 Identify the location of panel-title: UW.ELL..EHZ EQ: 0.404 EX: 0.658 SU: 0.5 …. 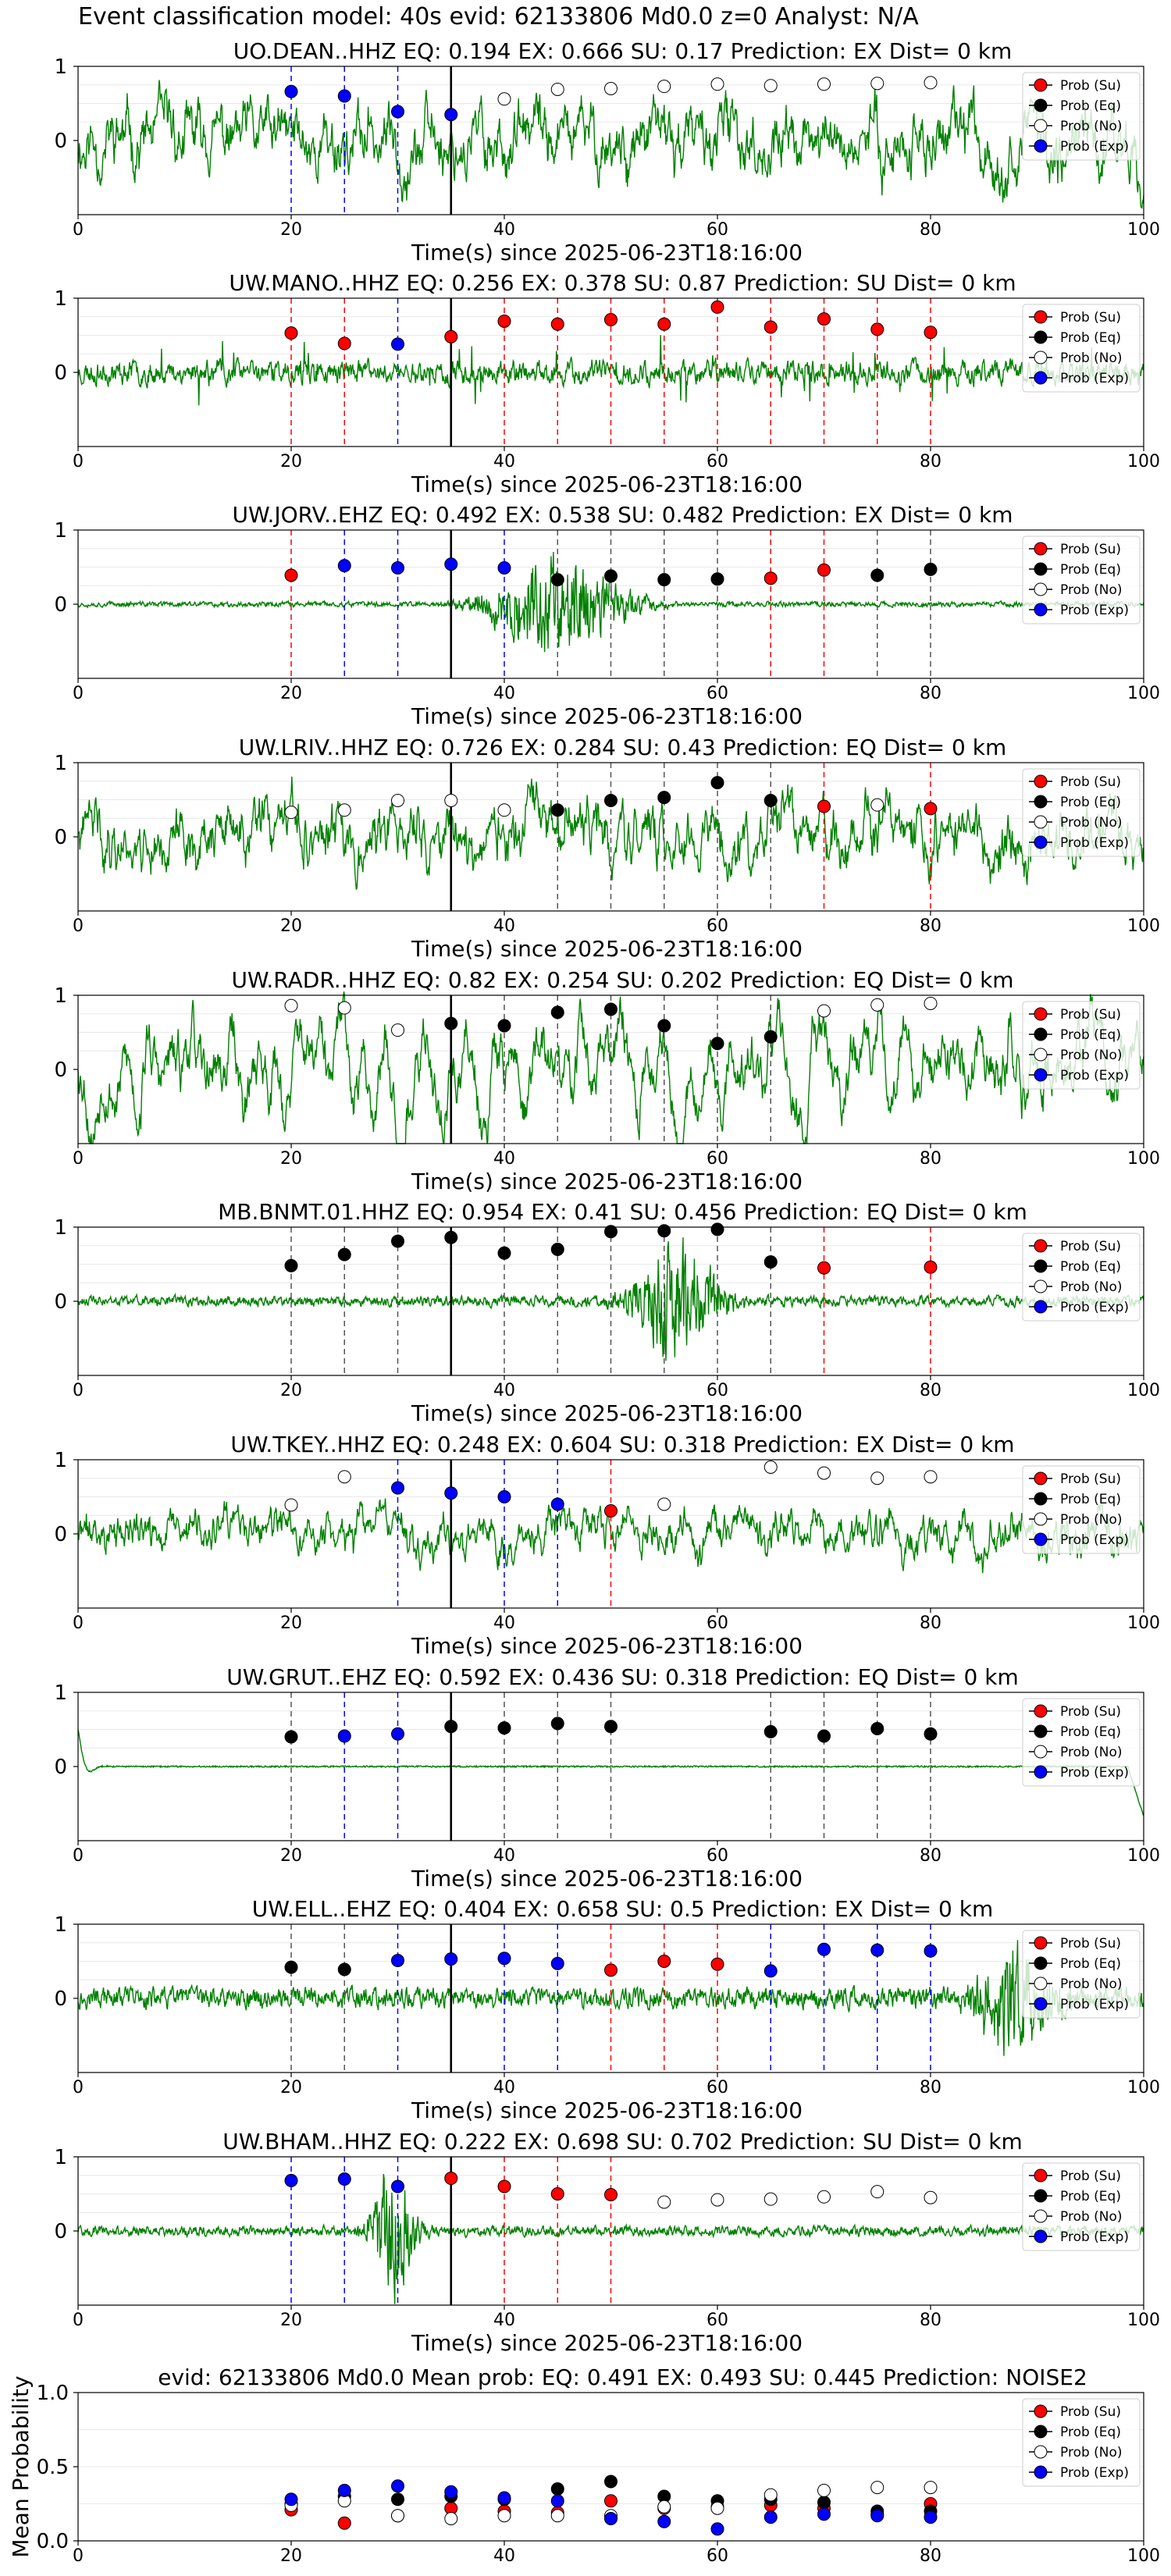
(622, 1909).